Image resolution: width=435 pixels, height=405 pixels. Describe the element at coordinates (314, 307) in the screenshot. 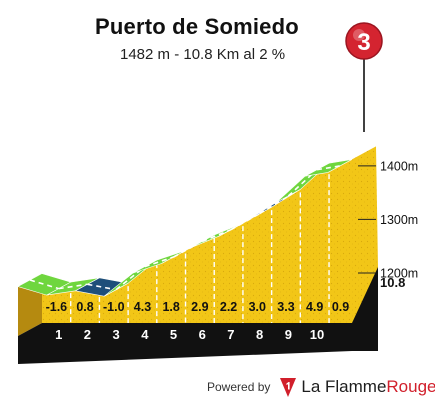

I see `segment-gradient-label: 4.9` at that location.